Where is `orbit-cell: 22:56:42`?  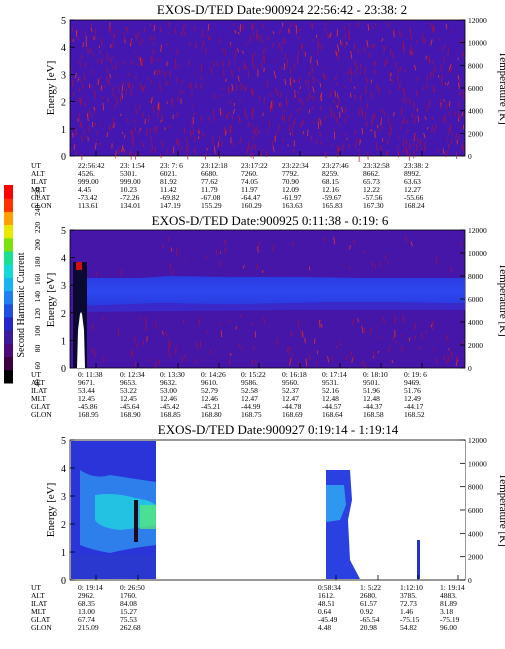 orbit-cell: 22:56:42 is located at coordinates (91, 165).